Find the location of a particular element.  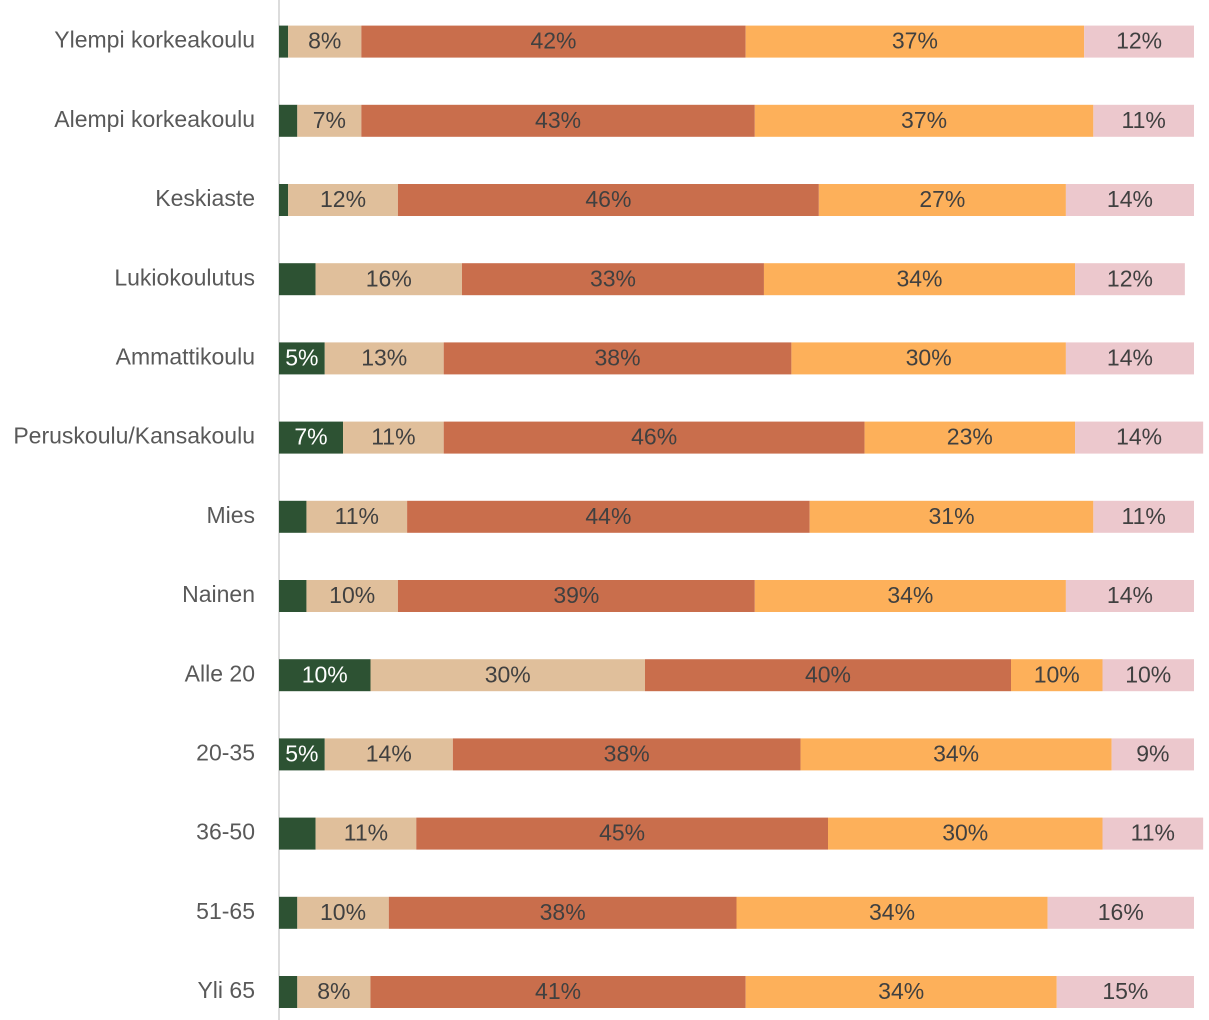

y-tick-label: Nainen is located at coordinates (218, 594).